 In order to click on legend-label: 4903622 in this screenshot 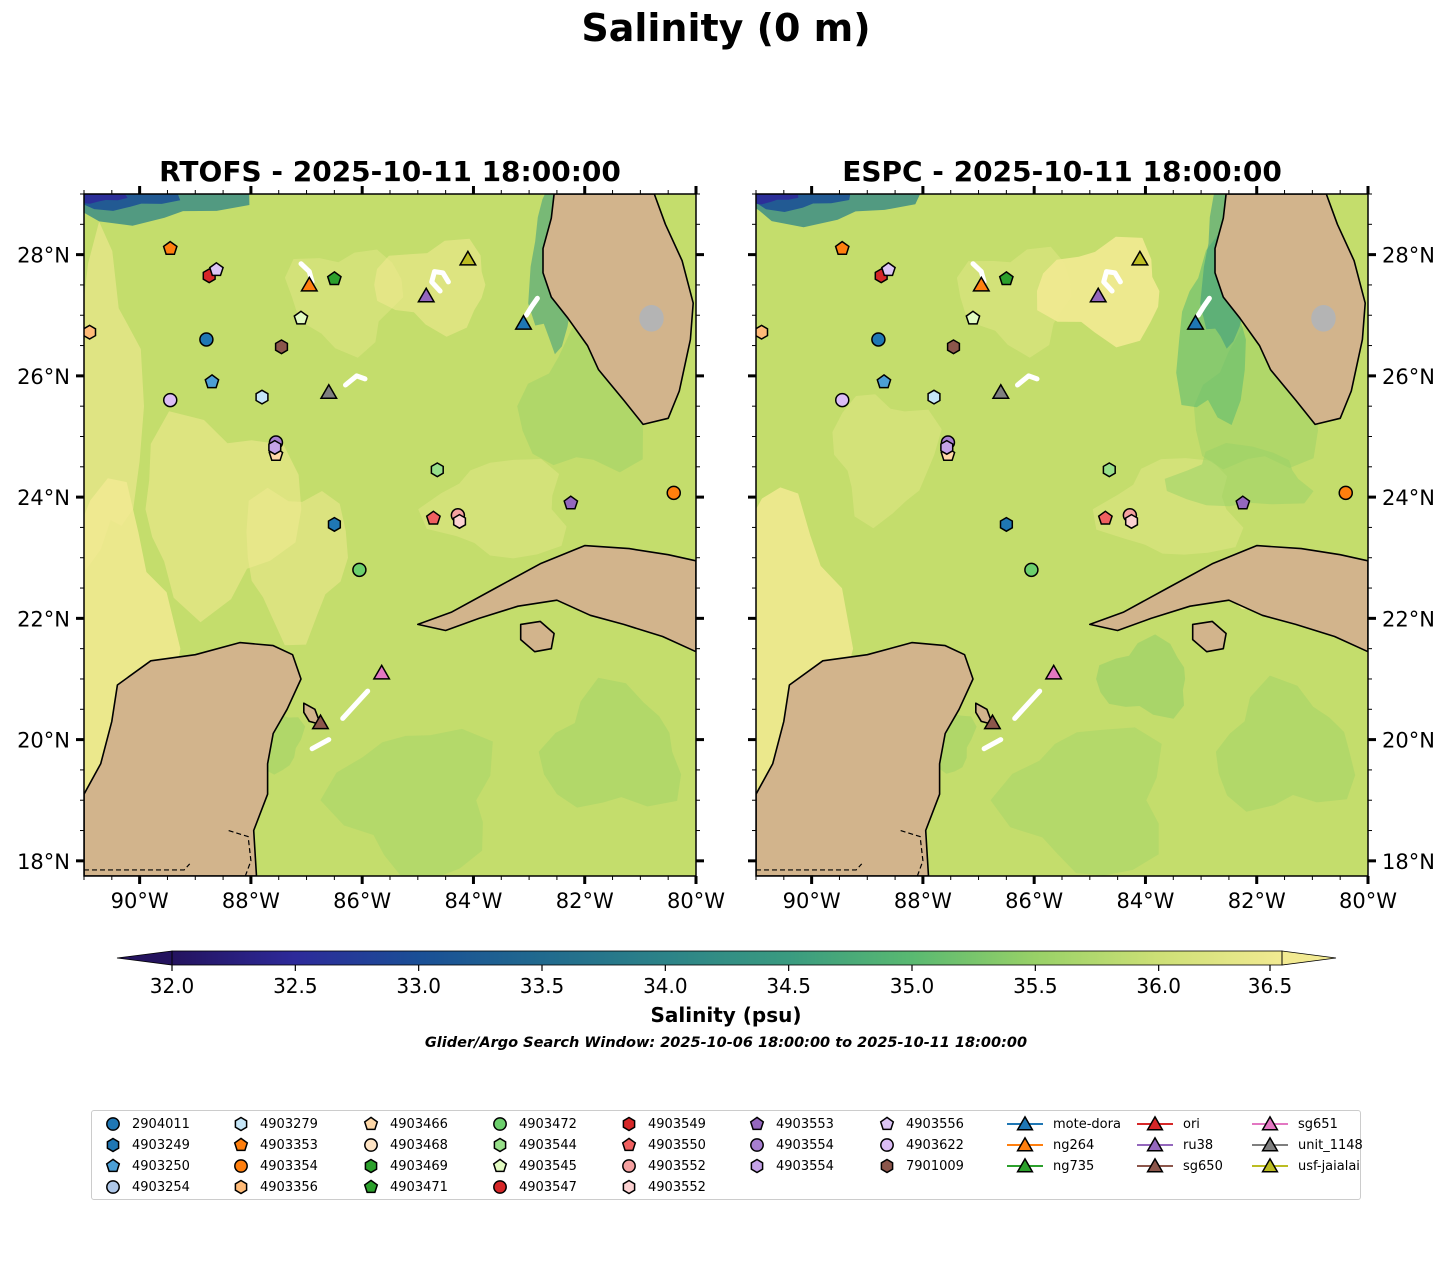, I will do `click(935, 1145)`.